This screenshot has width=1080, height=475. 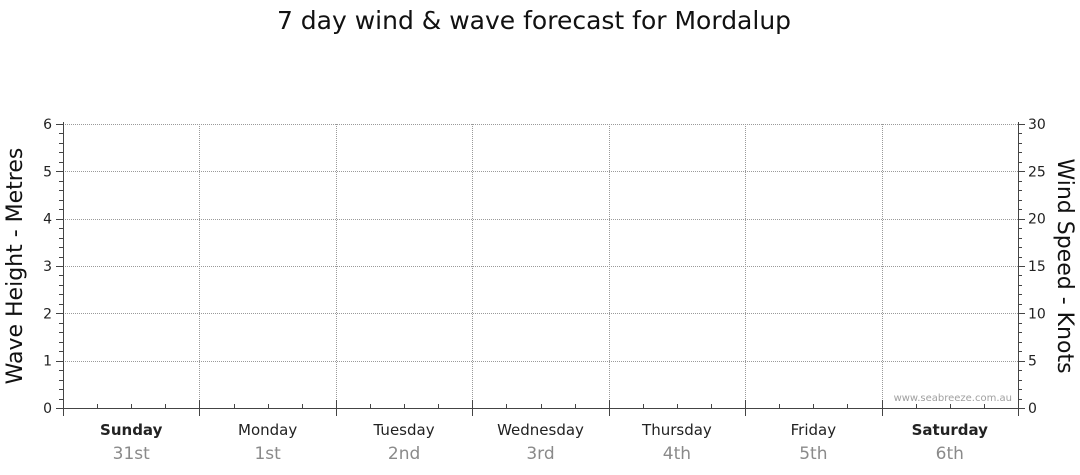 What do you see at coordinates (15, 266) in the screenshot?
I see `y-axis-left-label: Wave Height - Metres` at bounding box center [15, 266].